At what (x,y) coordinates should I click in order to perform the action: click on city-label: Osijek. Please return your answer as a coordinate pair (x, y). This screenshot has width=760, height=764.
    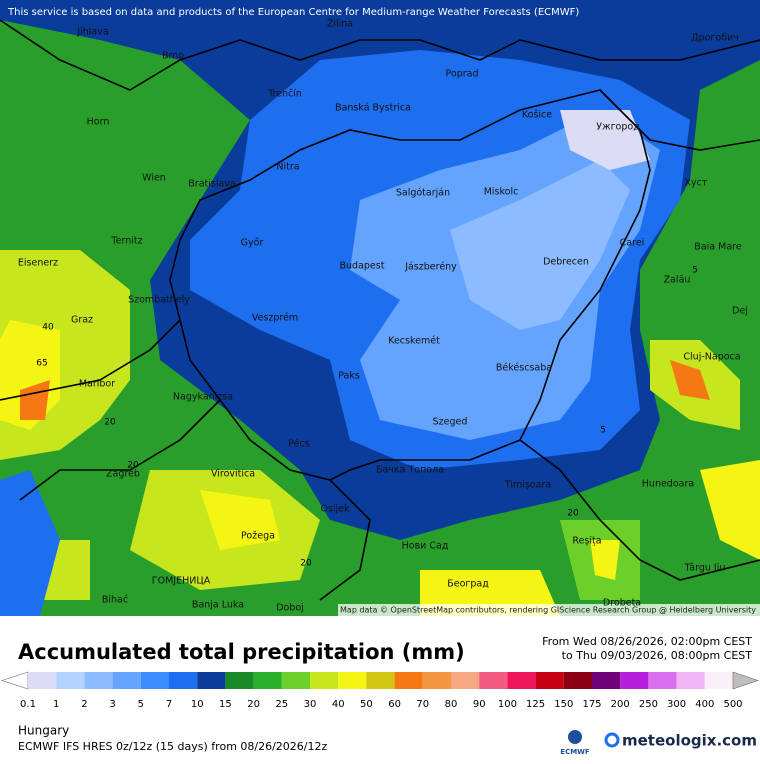
    Looking at the image, I should click on (335, 509).